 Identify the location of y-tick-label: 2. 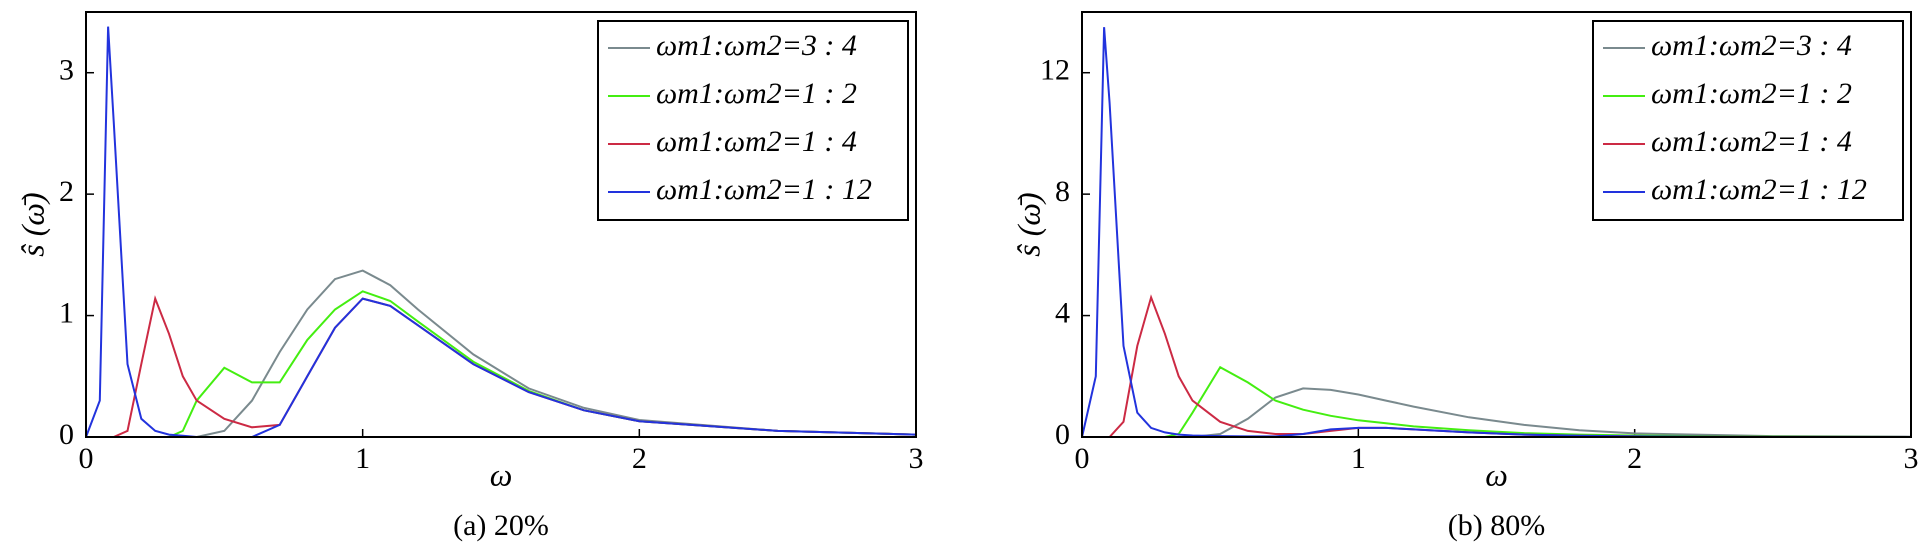
(66, 191).